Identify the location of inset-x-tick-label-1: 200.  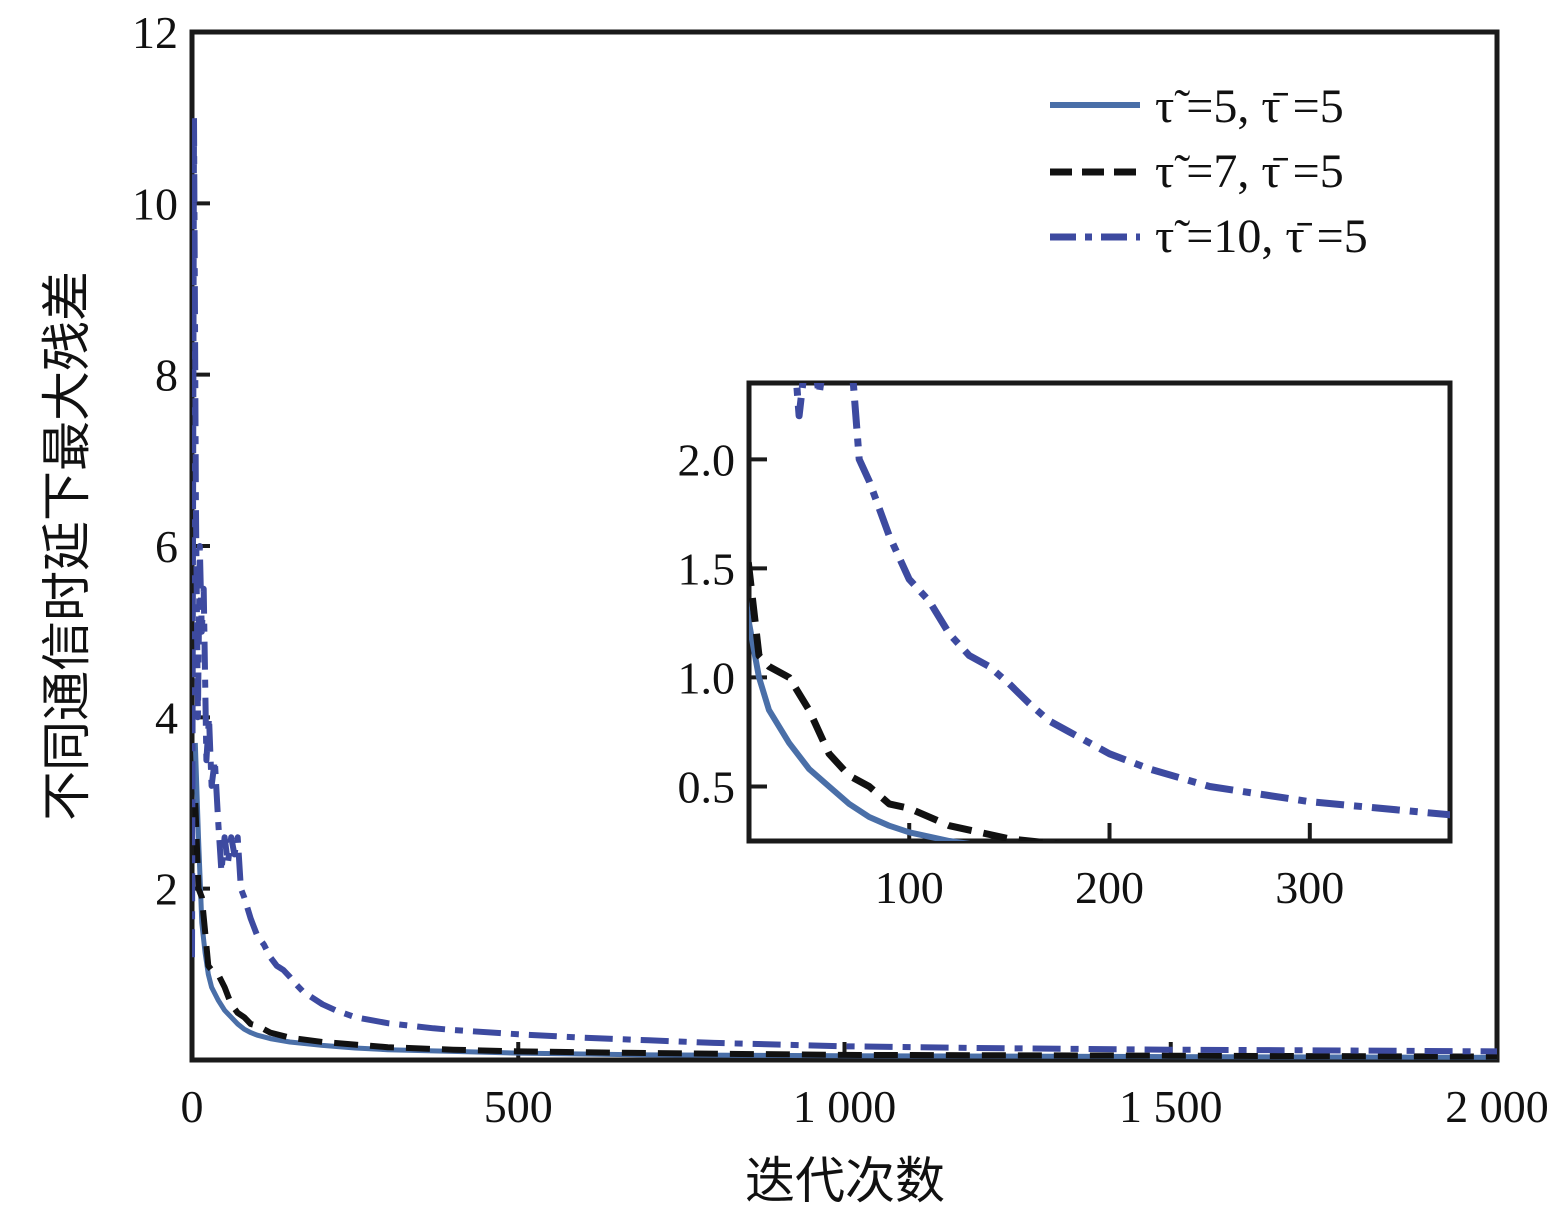
(1109, 887).